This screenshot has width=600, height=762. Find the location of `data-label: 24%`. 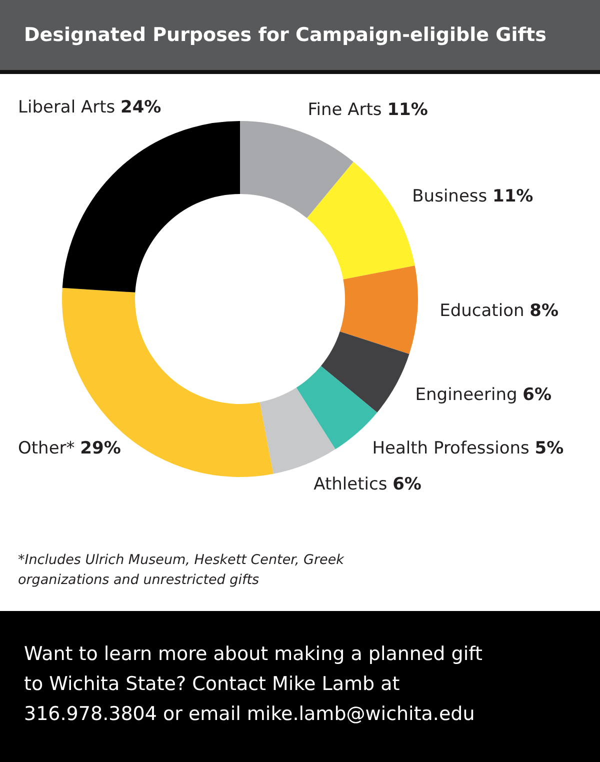

data-label: 24% is located at coordinates (141, 108).